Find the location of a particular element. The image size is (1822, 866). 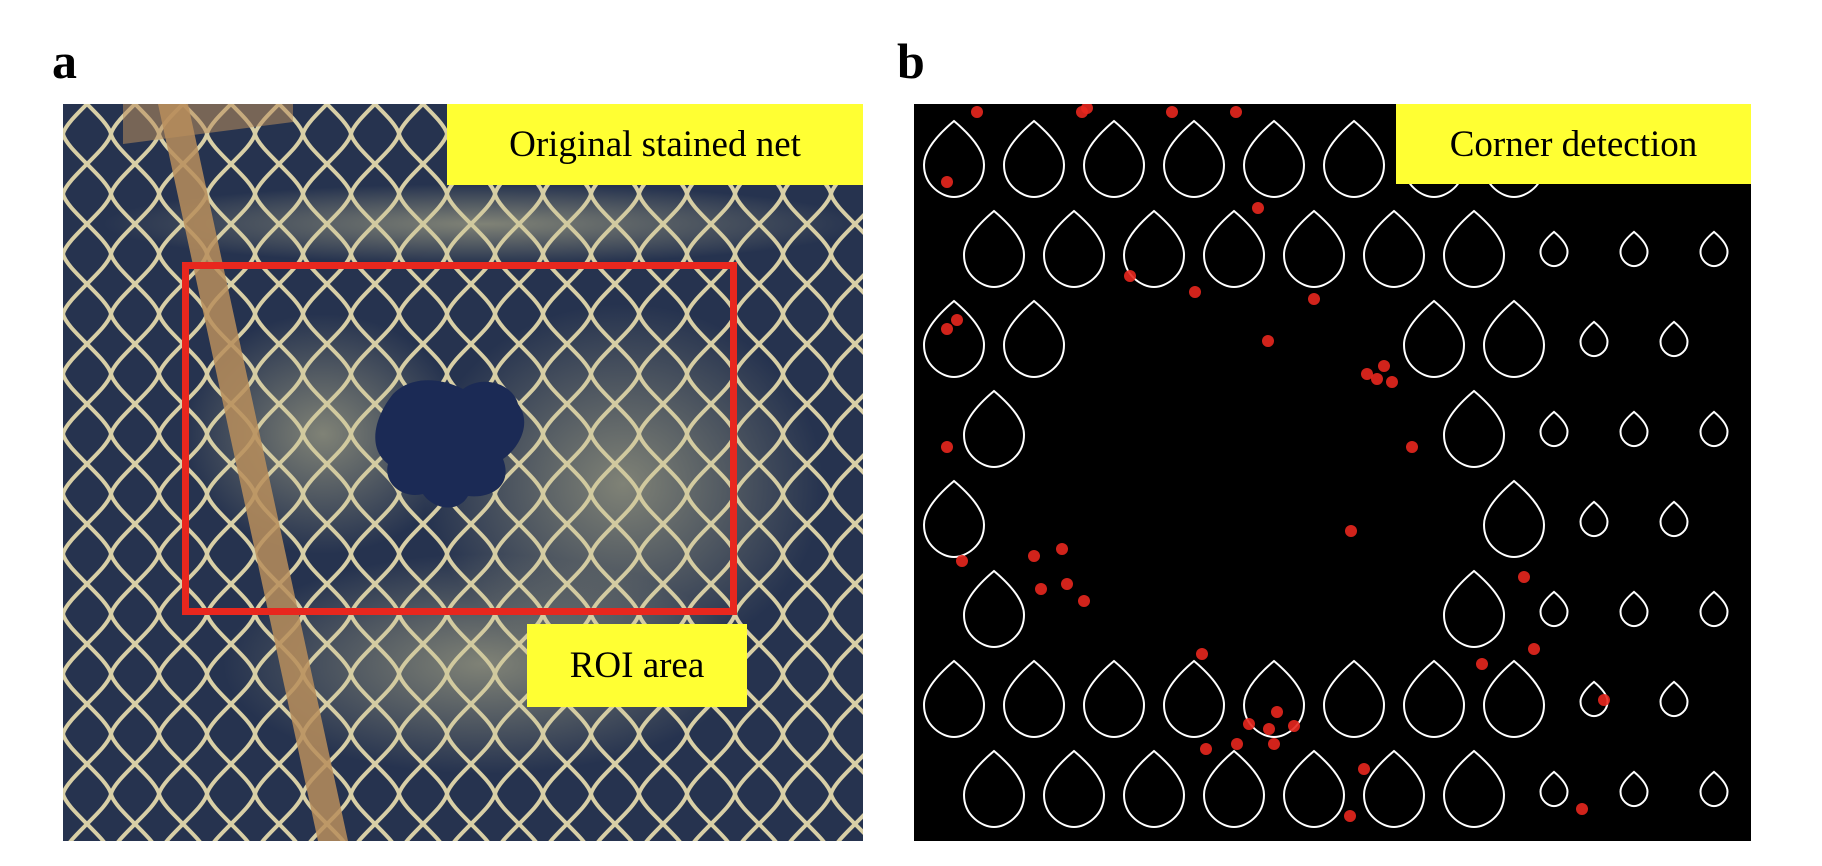

panel-a-letter: a is located at coordinates (64, 61).